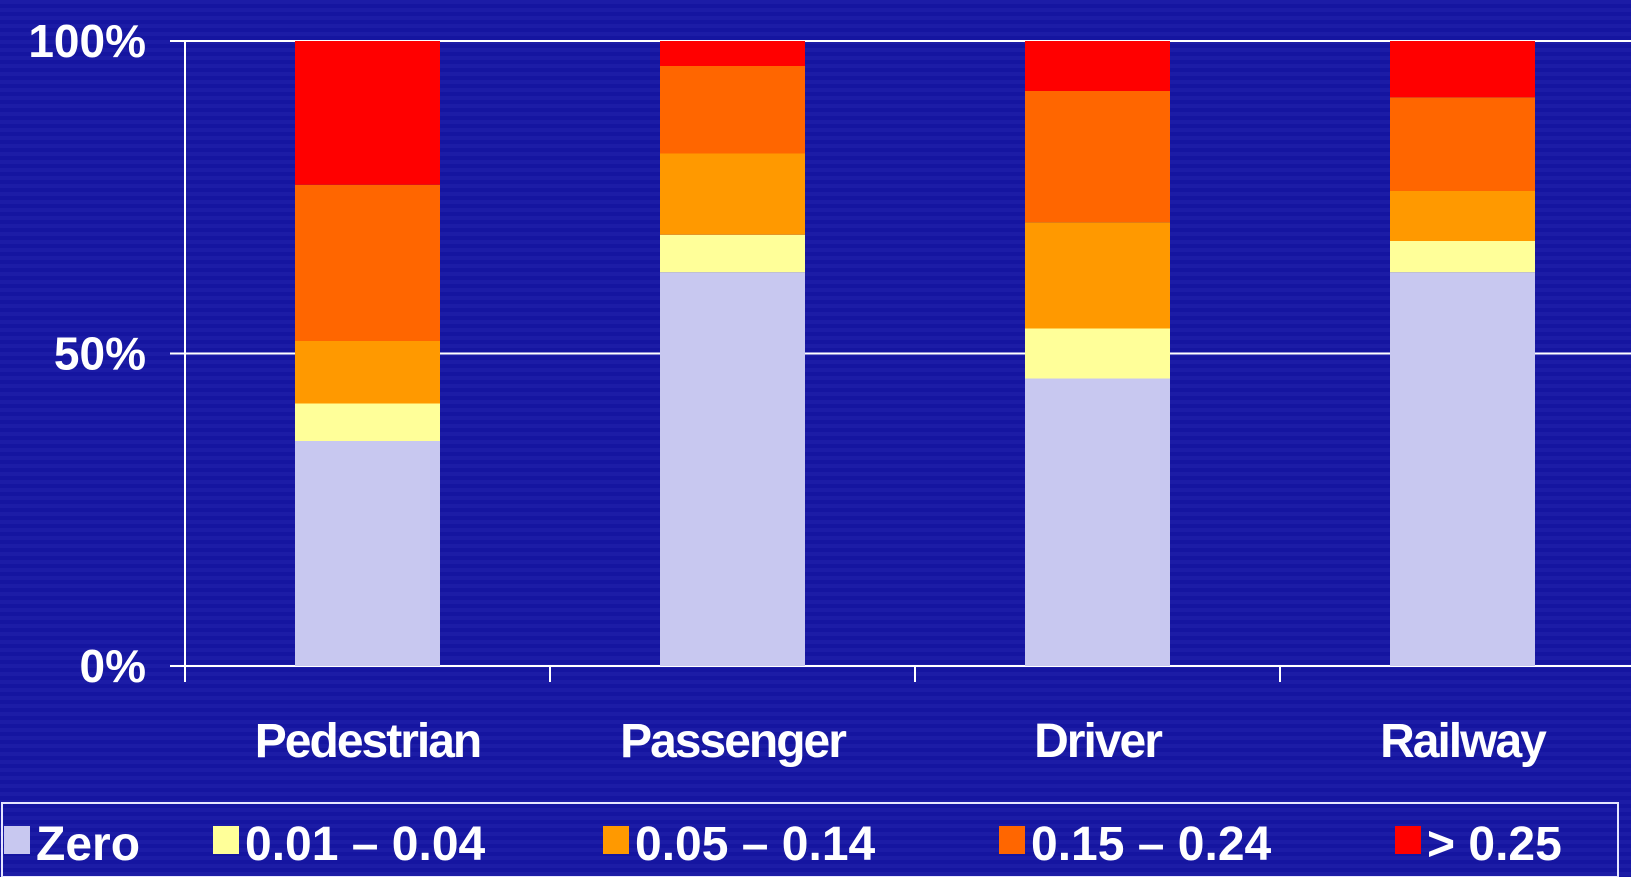  What do you see at coordinates (1494, 844) in the screenshot?
I see `legend-label: > 0.25` at bounding box center [1494, 844].